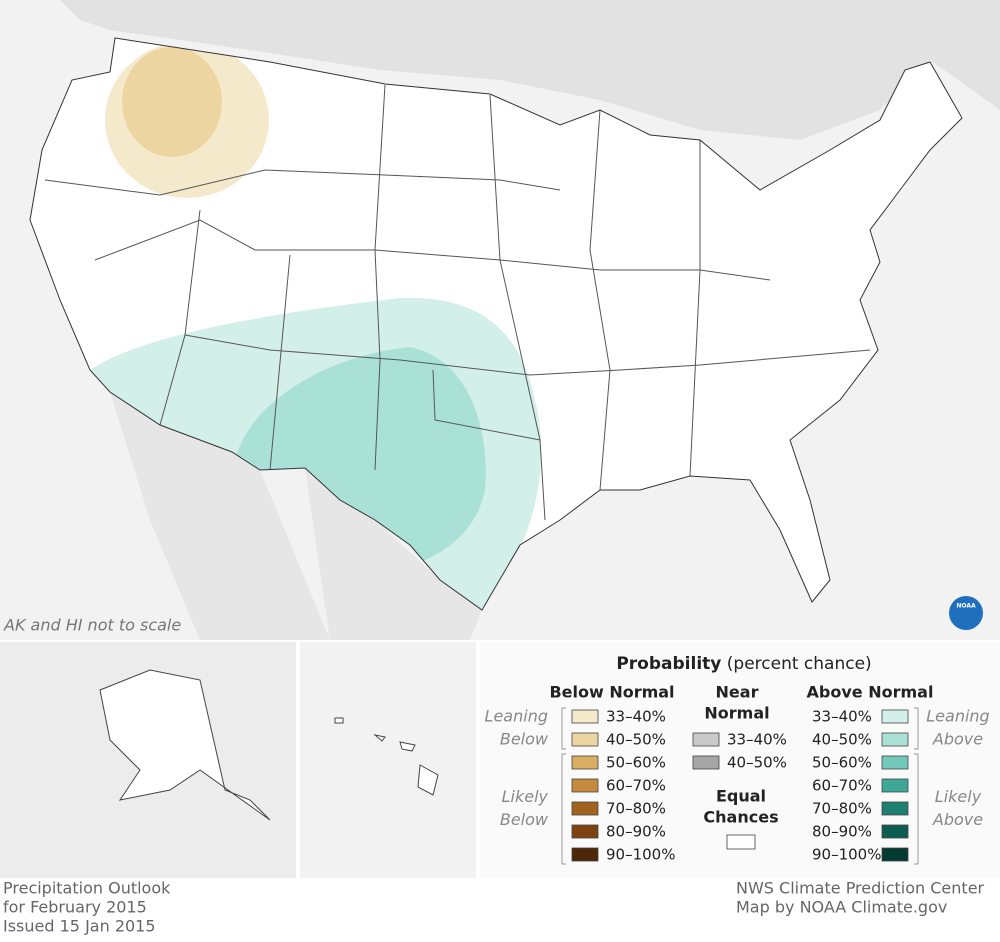 Image resolution: width=1000 pixels, height=942 pixels. What do you see at coordinates (87, 888) in the screenshot?
I see `footer-left: Precipitation Outlook` at bounding box center [87, 888].